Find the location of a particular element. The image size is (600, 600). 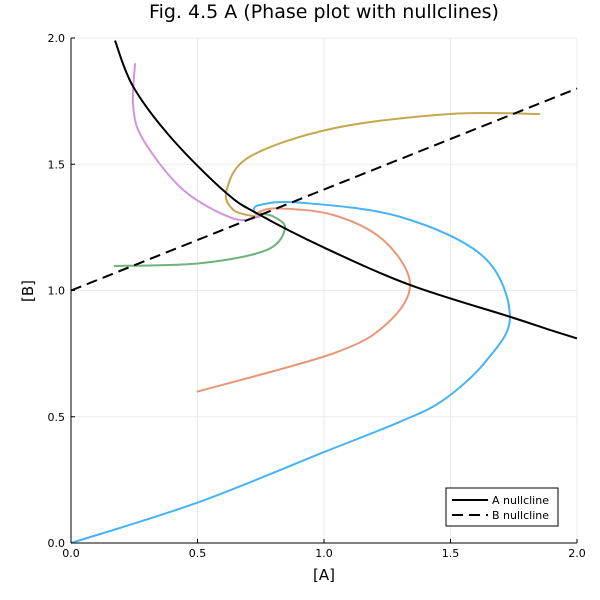

chart-title: Fig. 4.5 A (Phase plot with nullclines) is located at coordinates (324, 12).